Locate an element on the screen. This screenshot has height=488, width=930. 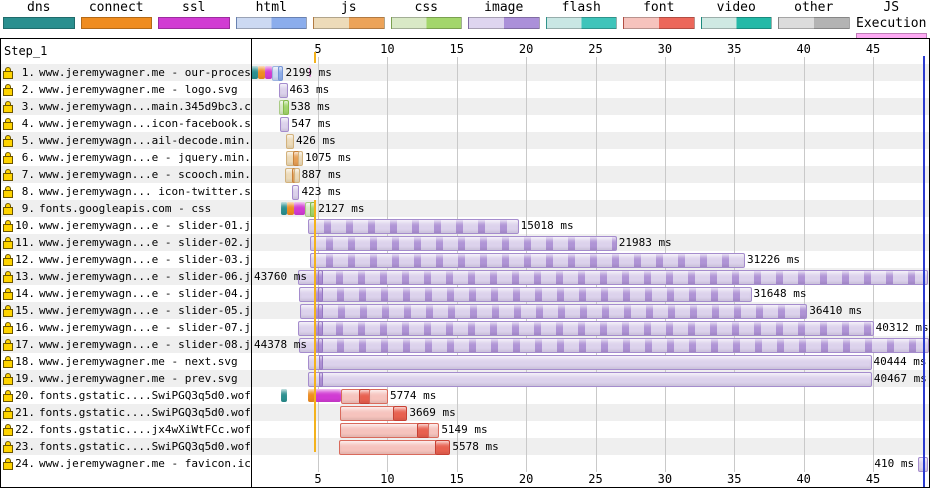
request-row-url: 23. fonts.gstatic....SwiPGQ3q5d0.woff2 is located at coordinates (126, 446).